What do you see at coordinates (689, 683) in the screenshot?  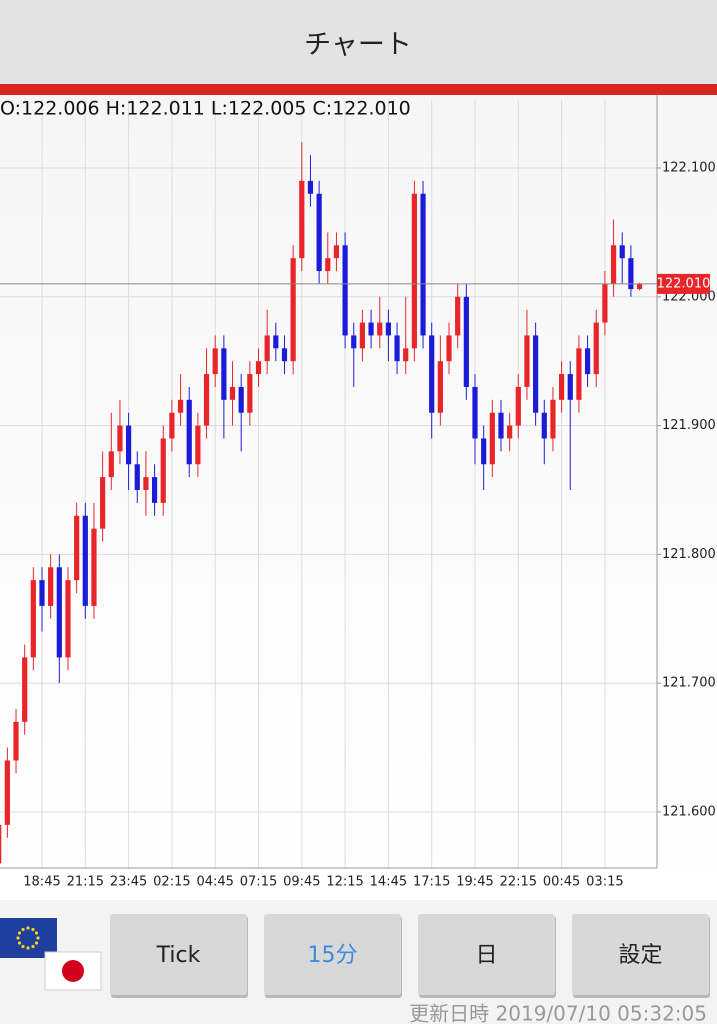 I see `y-tick-label: 121.700` at bounding box center [689, 683].